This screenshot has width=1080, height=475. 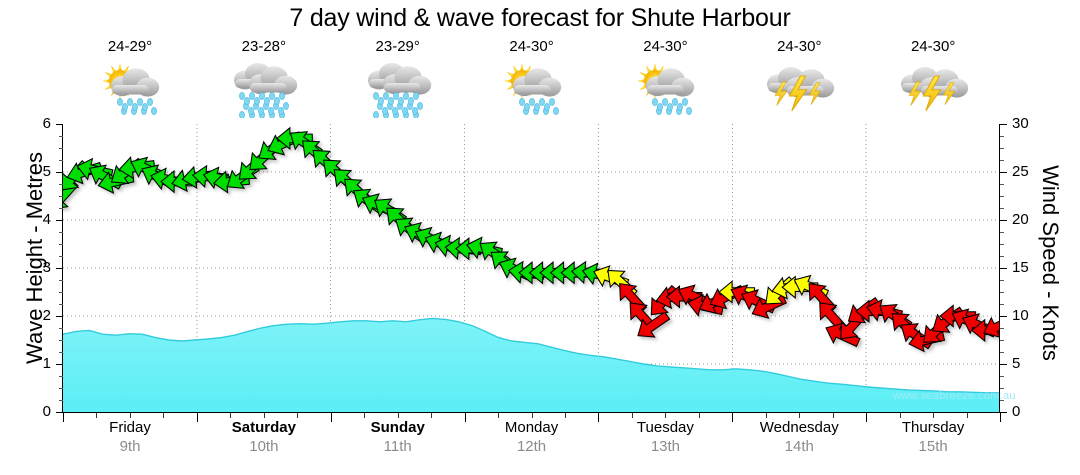 What do you see at coordinates (46, 363) in the screenshot?
I see `left-tick-label: 1` at bounding box center [46, 363].